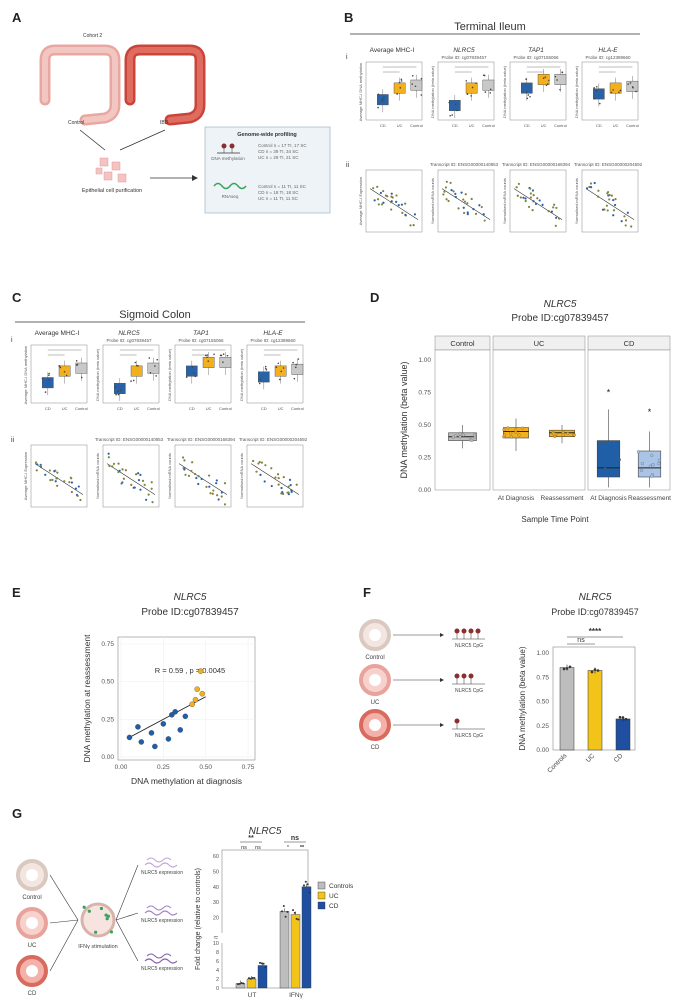 The image size is (690, 1000). Describe the element at coordinates (469, 691) in the screenshot. I see `cpg-label: NLRC5 CpG` at that location.